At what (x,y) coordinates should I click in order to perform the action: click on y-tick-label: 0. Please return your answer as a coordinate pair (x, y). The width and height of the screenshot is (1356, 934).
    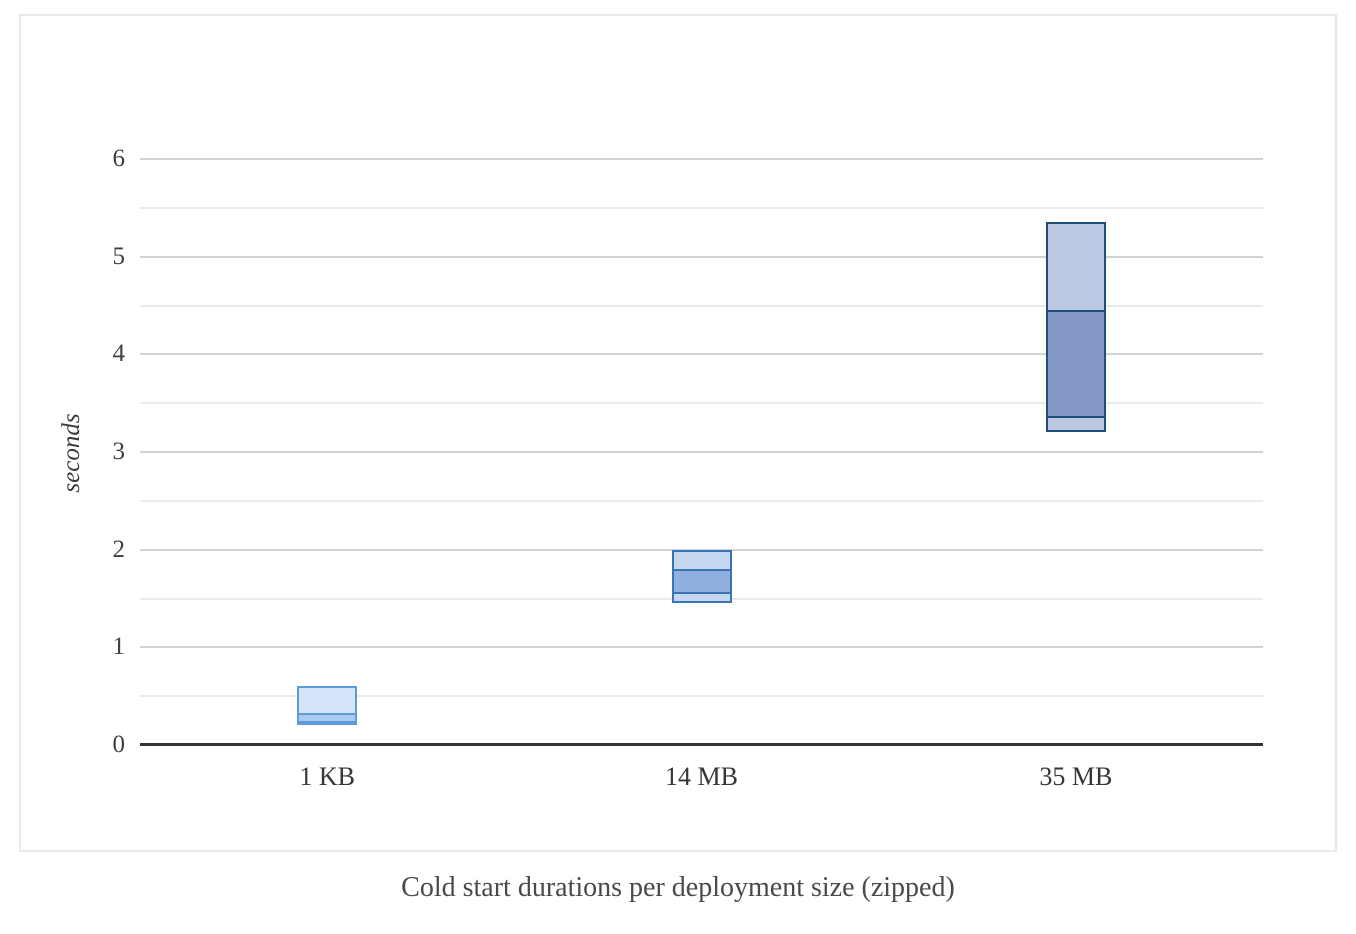
    Looking at the image, I should click on (119, 744).